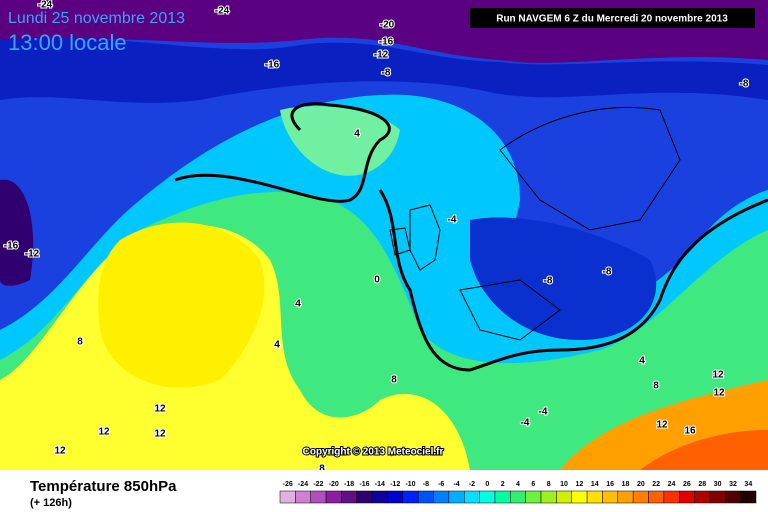 This screenshot has height=512, width=768. Describe the element at coordinates (748, 484) in the screenshot. I see `scale-tick-label: 34` at that location.